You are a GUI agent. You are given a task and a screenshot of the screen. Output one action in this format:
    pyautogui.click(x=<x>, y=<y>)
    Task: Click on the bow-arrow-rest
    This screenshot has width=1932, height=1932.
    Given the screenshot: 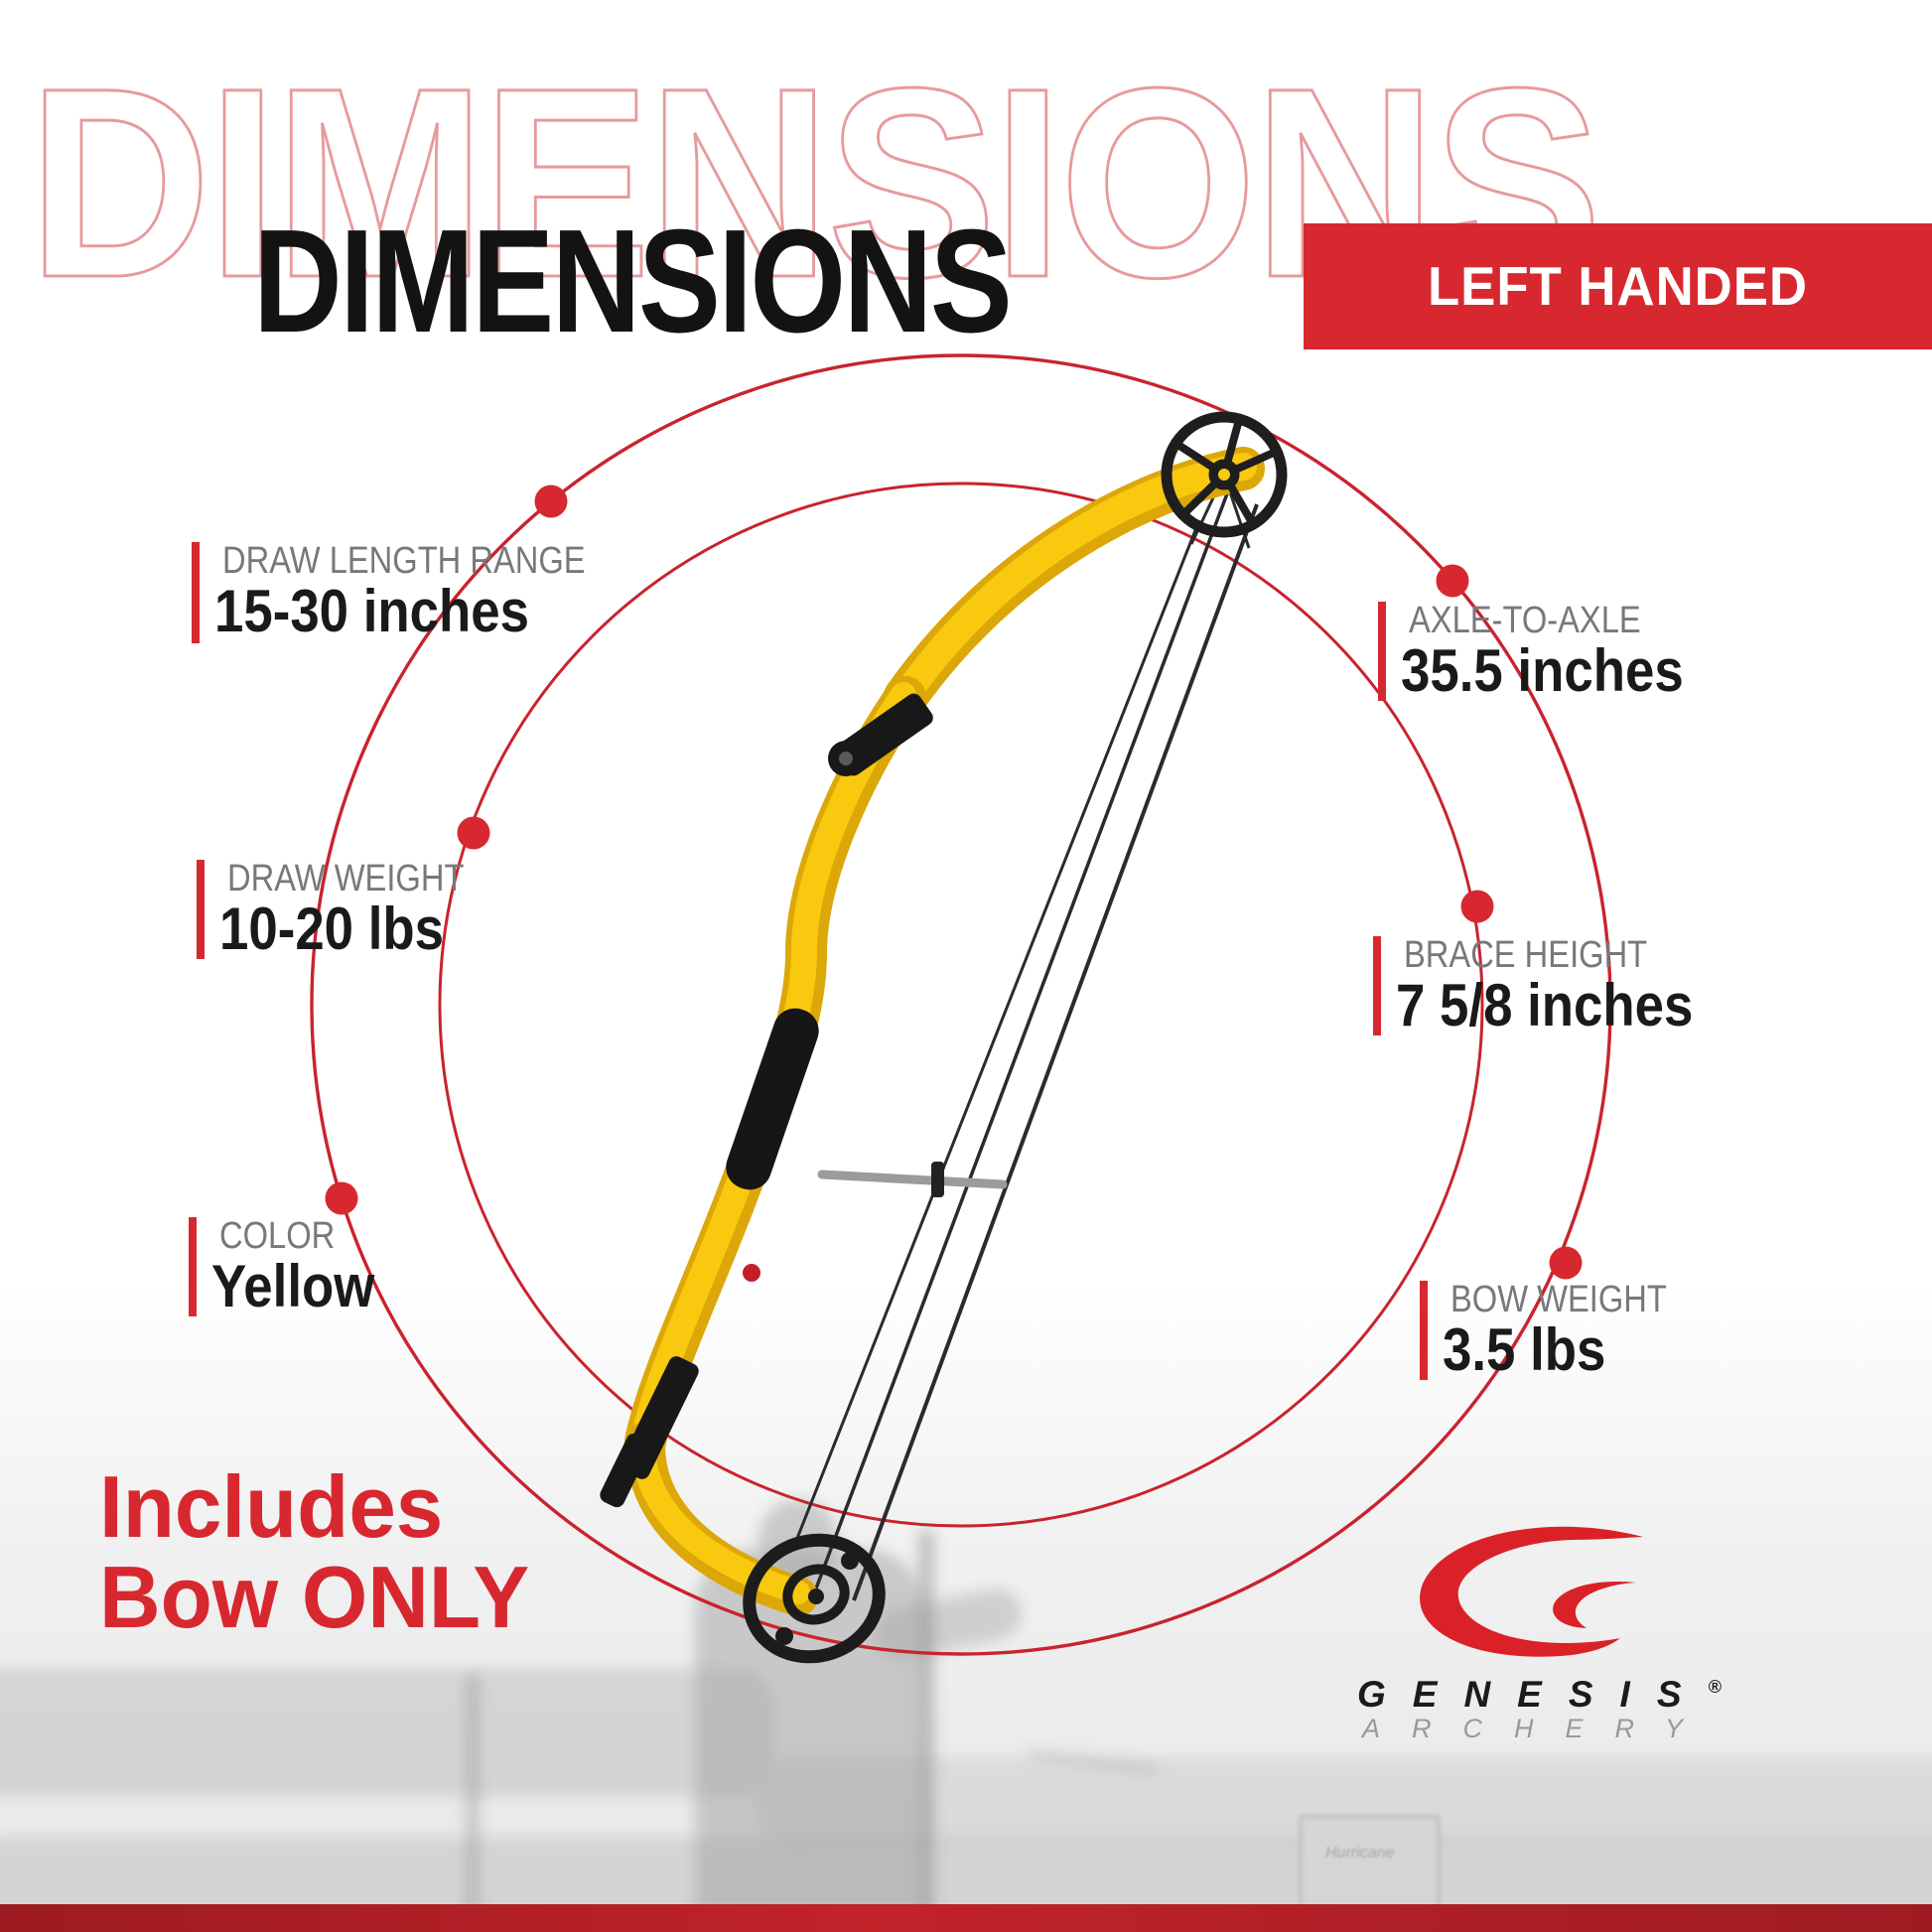 What is the action you would take?
    pyautogui.click(x=650, y=1432)
    